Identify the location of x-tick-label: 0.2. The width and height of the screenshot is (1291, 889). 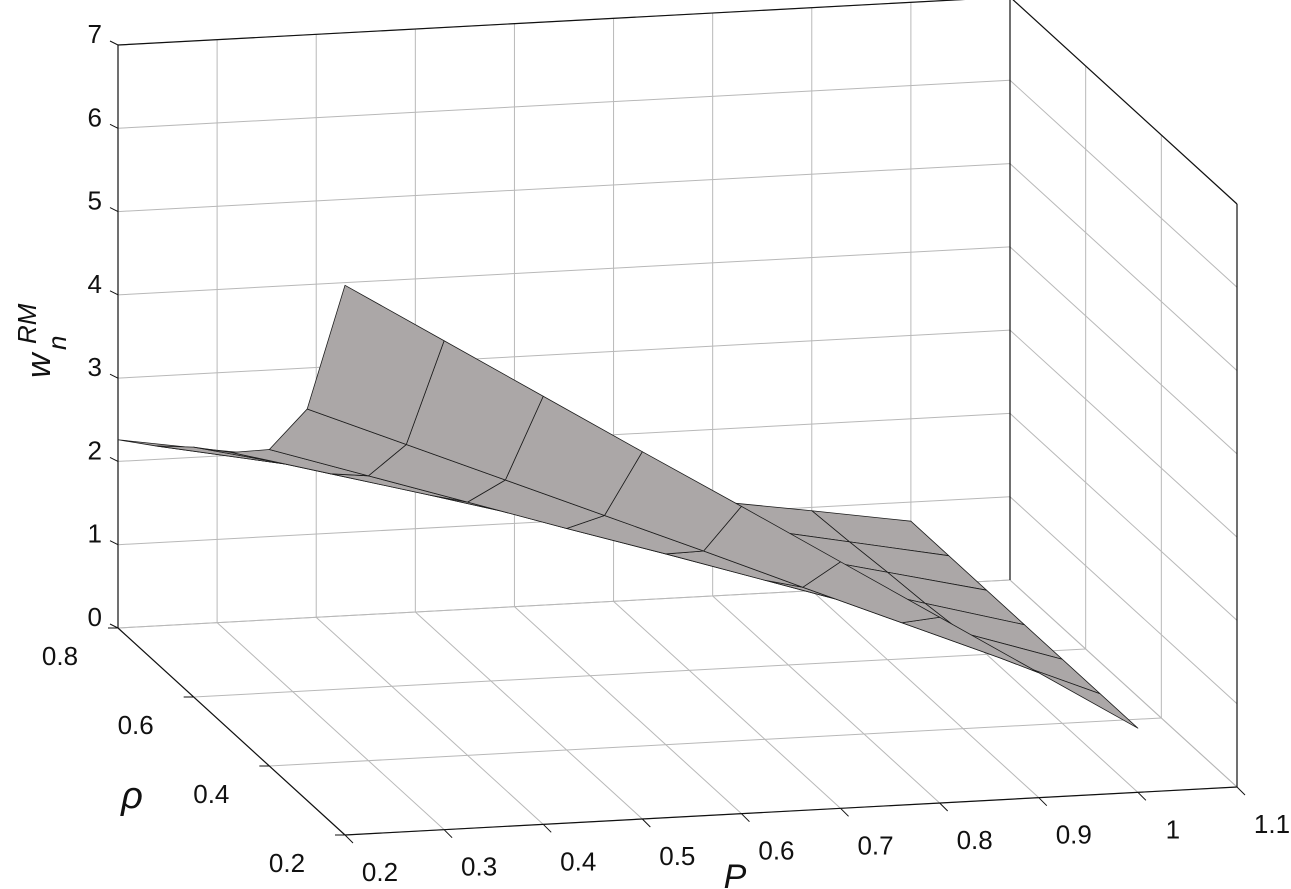
(380, 872).